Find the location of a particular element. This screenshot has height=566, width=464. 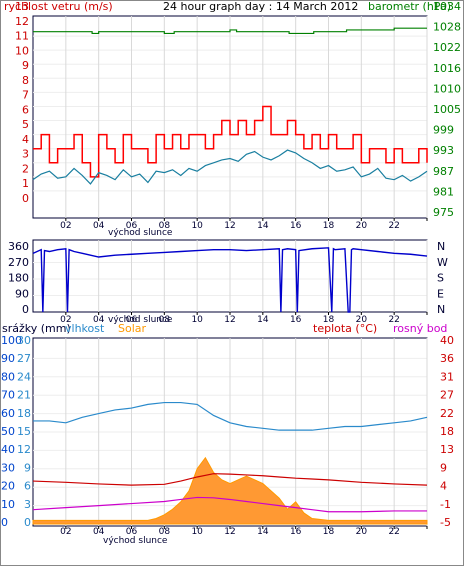

y-tick-label: -5 is located at coordinates (445, 522).